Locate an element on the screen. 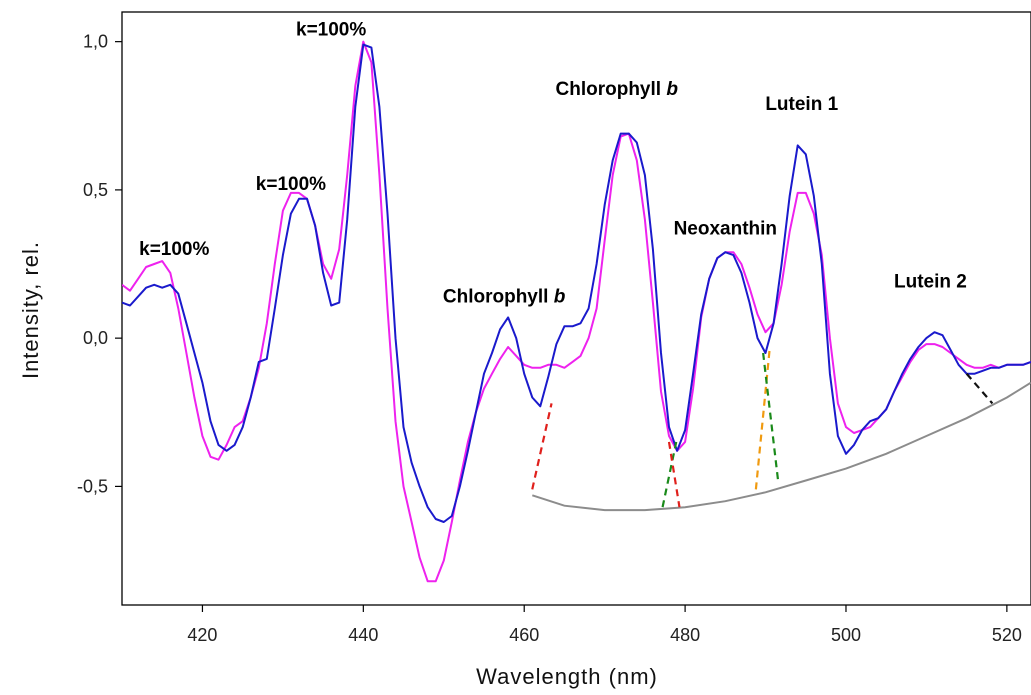  annotation-chl2: Chlorophyll b is located at coordinates (617, 89).